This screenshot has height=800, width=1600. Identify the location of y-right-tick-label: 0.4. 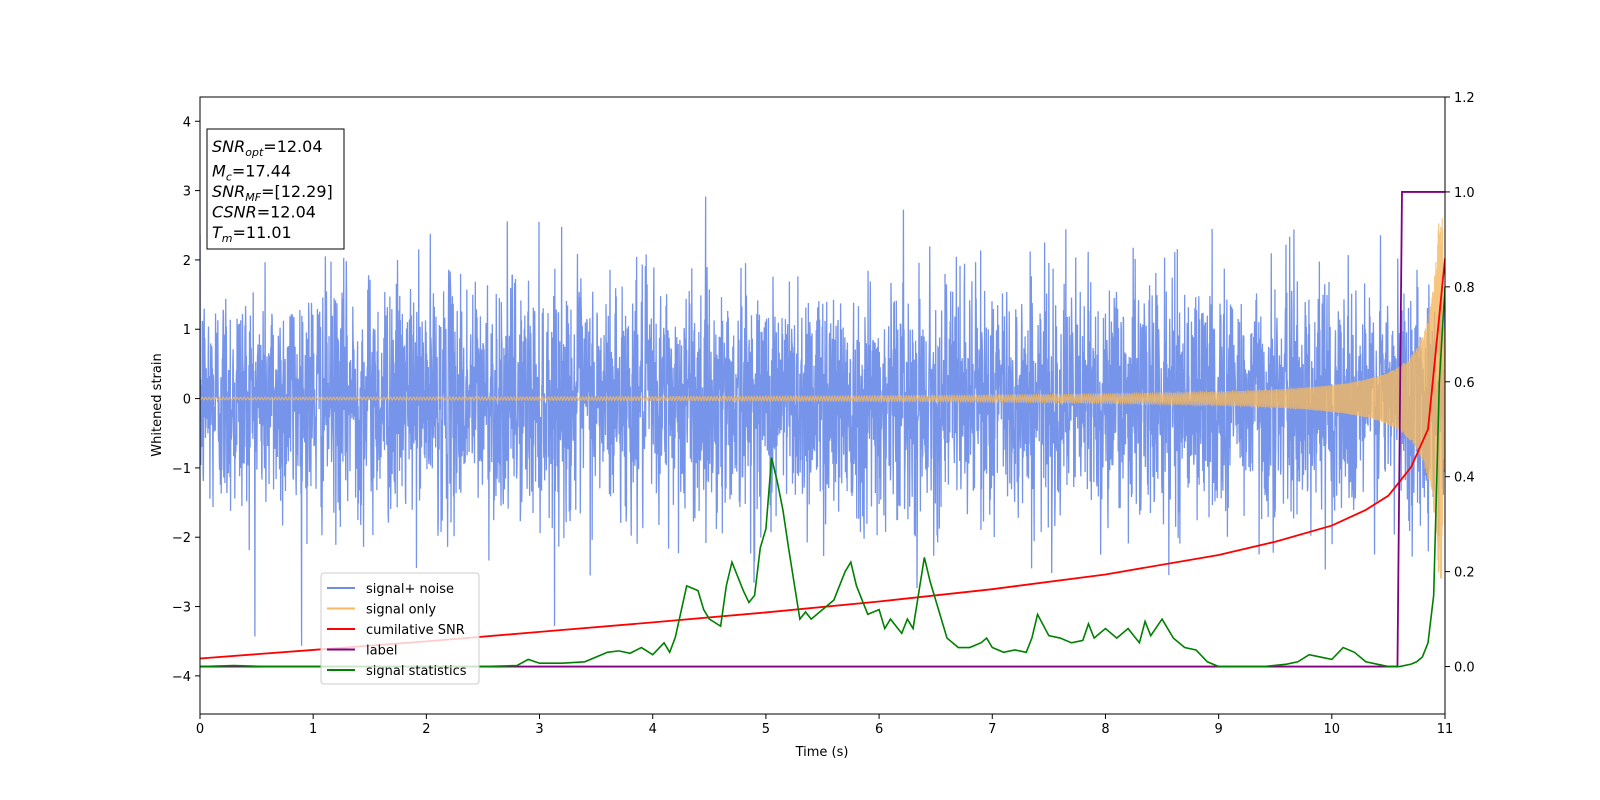
(1464, 478).